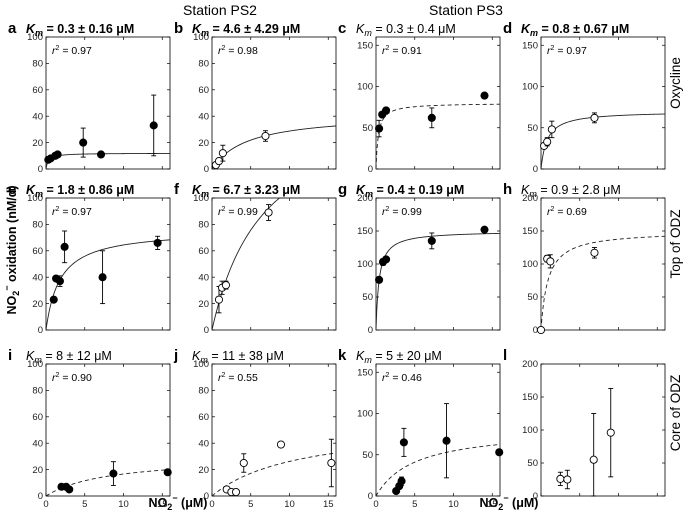 Image resolution: width=685 pixels, height=513 pixels. I want to click on r-squared: r2 = 0.90, so click(72, 378).